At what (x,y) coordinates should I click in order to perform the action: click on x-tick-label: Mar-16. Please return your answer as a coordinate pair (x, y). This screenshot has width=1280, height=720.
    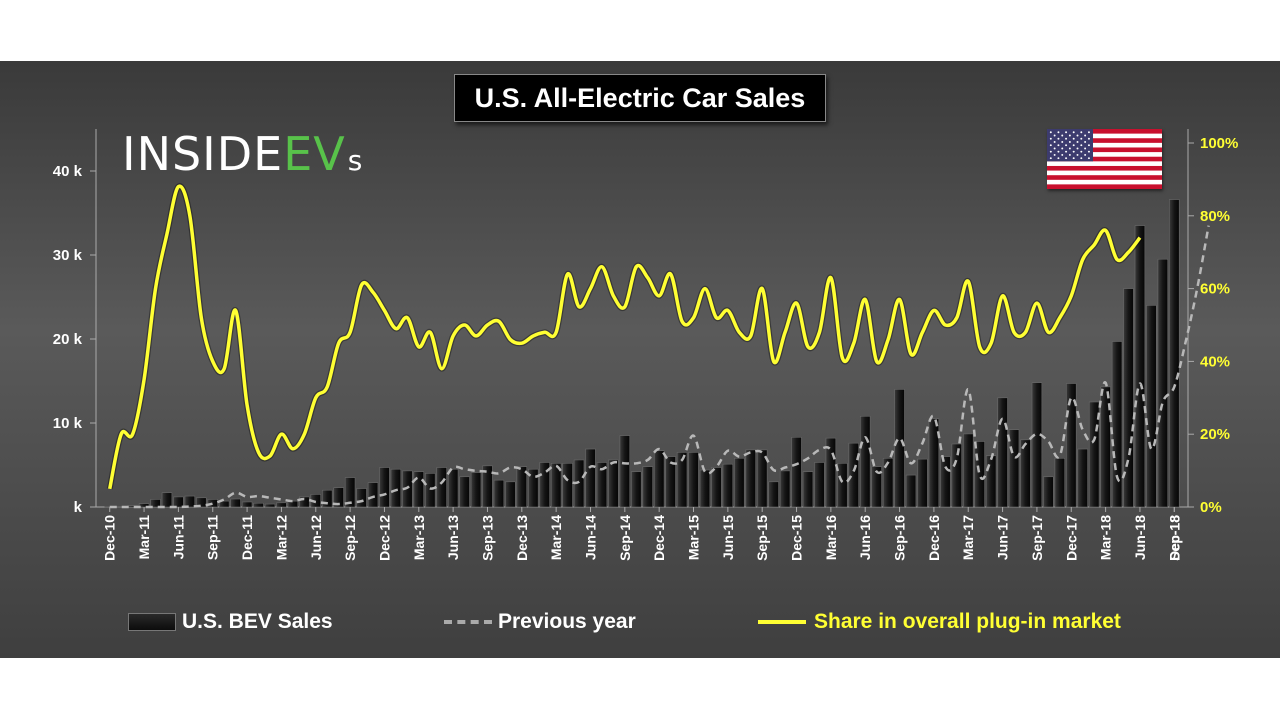
    Looking at the image, I should click on (831, 537).